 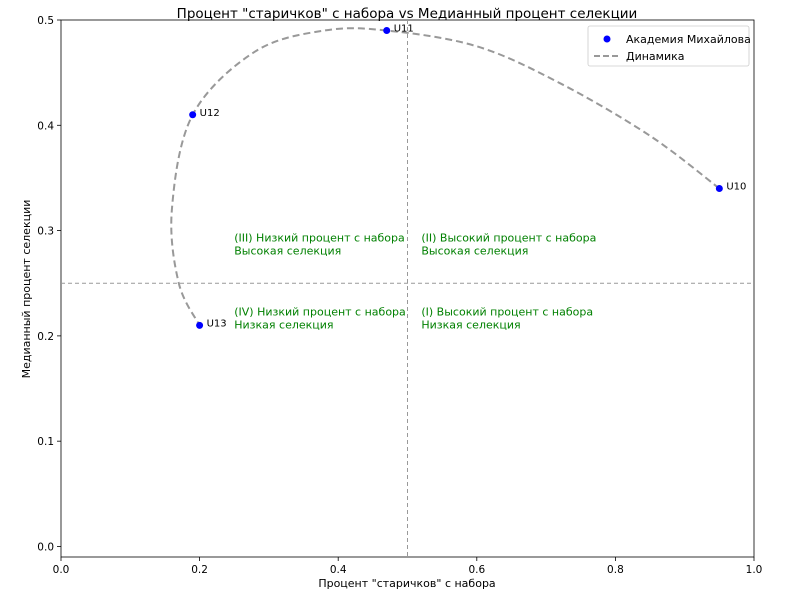 I want to click on x-tick-label: 0.4, so click(x=338, y=570).